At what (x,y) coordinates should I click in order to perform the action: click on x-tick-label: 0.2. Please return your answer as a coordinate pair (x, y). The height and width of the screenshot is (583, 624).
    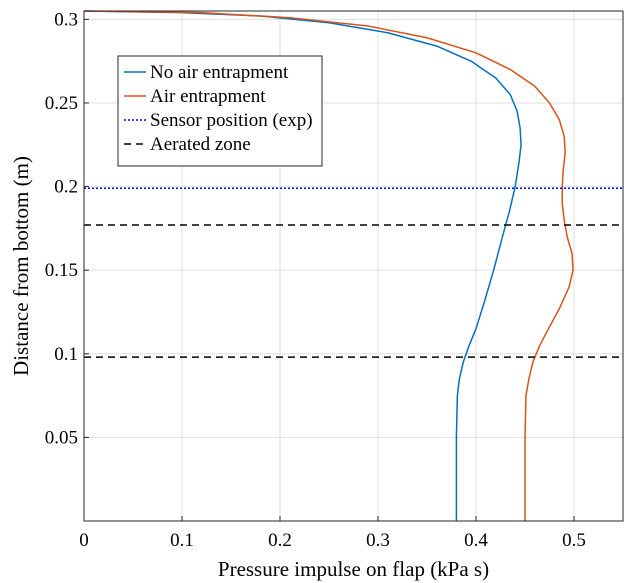
    Looking at the image, I should click on (280, 540).